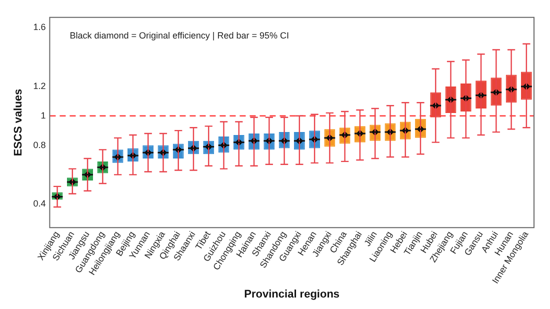 The image size is (550, 309). Describe the element at coordinates (180, 35) in the screenshot. I see `annotation: Black diamond = Original efficiency | Red bar = 95% CI` at that location.